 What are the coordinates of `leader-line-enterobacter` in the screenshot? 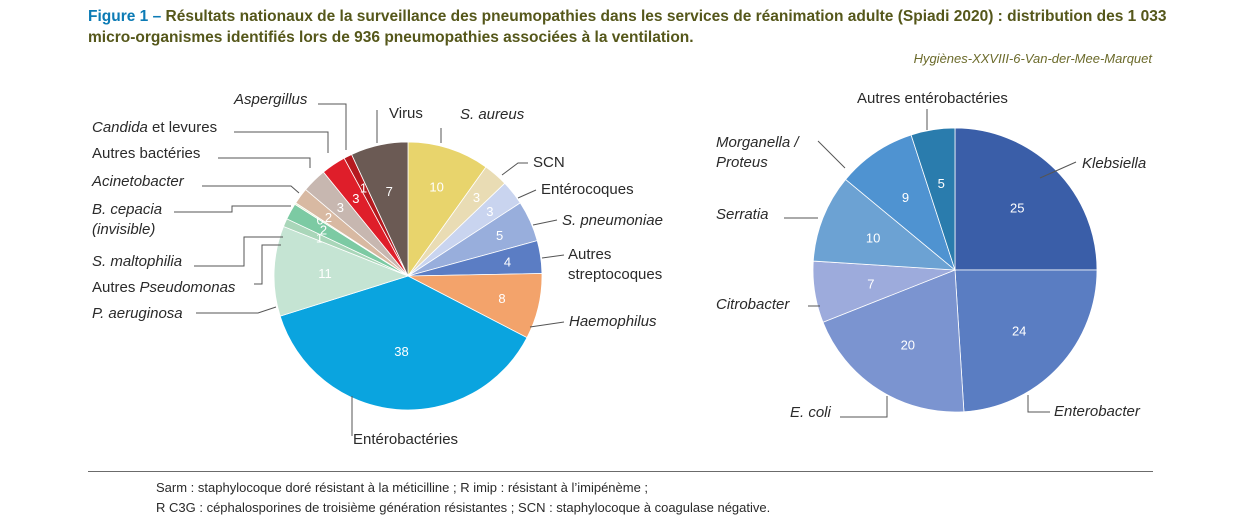 It's located at (1038, 404).